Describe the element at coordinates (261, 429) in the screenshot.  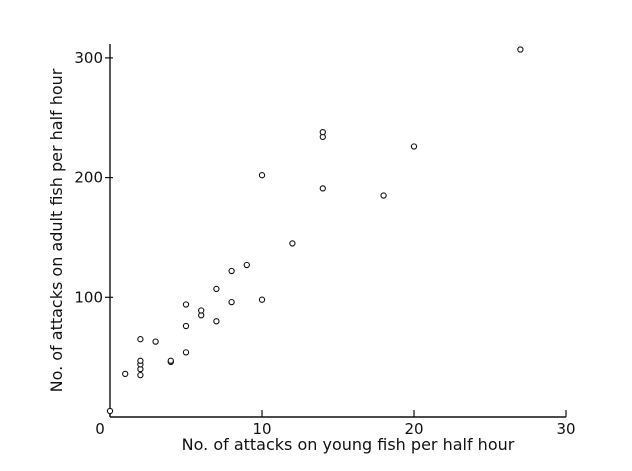
I see `x-tick-label: 10` at that location.